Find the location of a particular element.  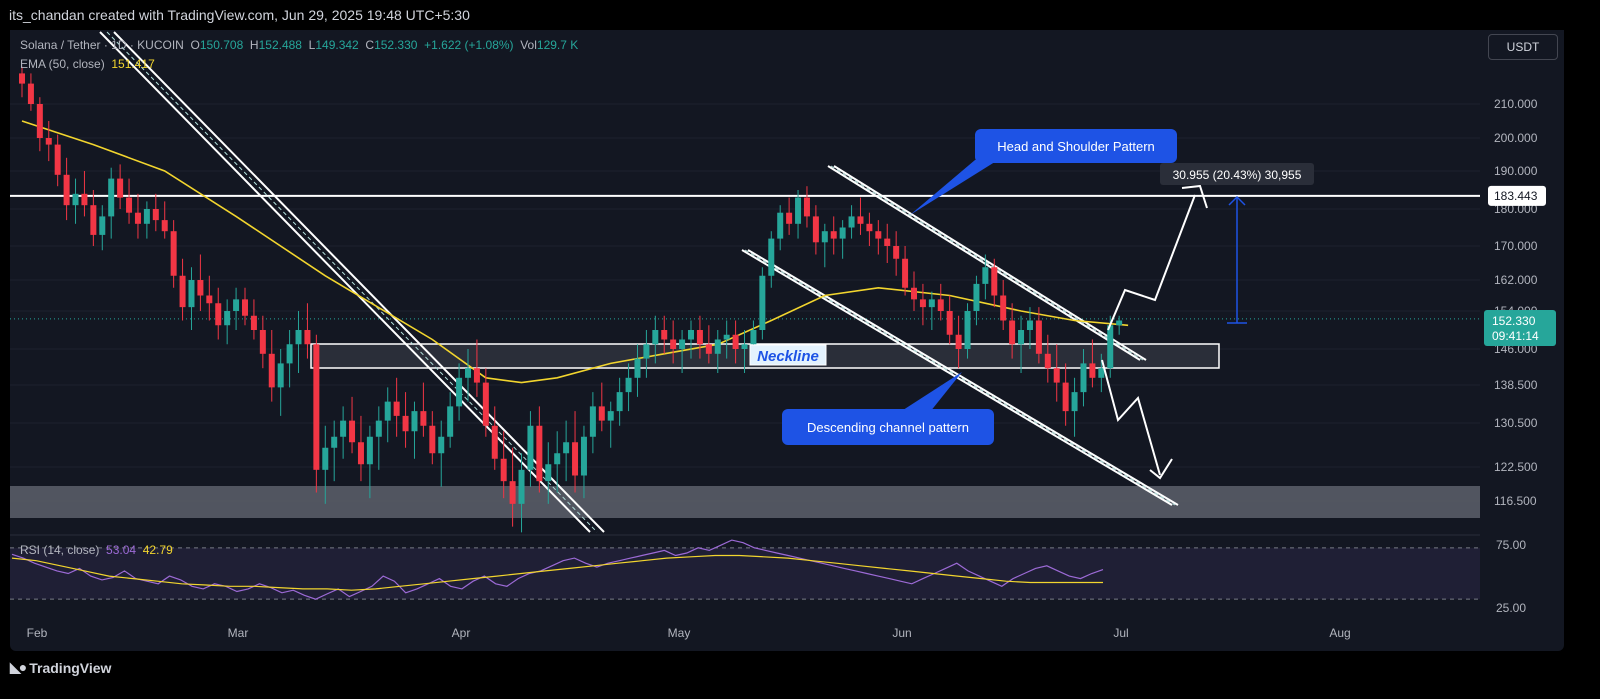

last-price-tag is located at coordinates (1520, 328).